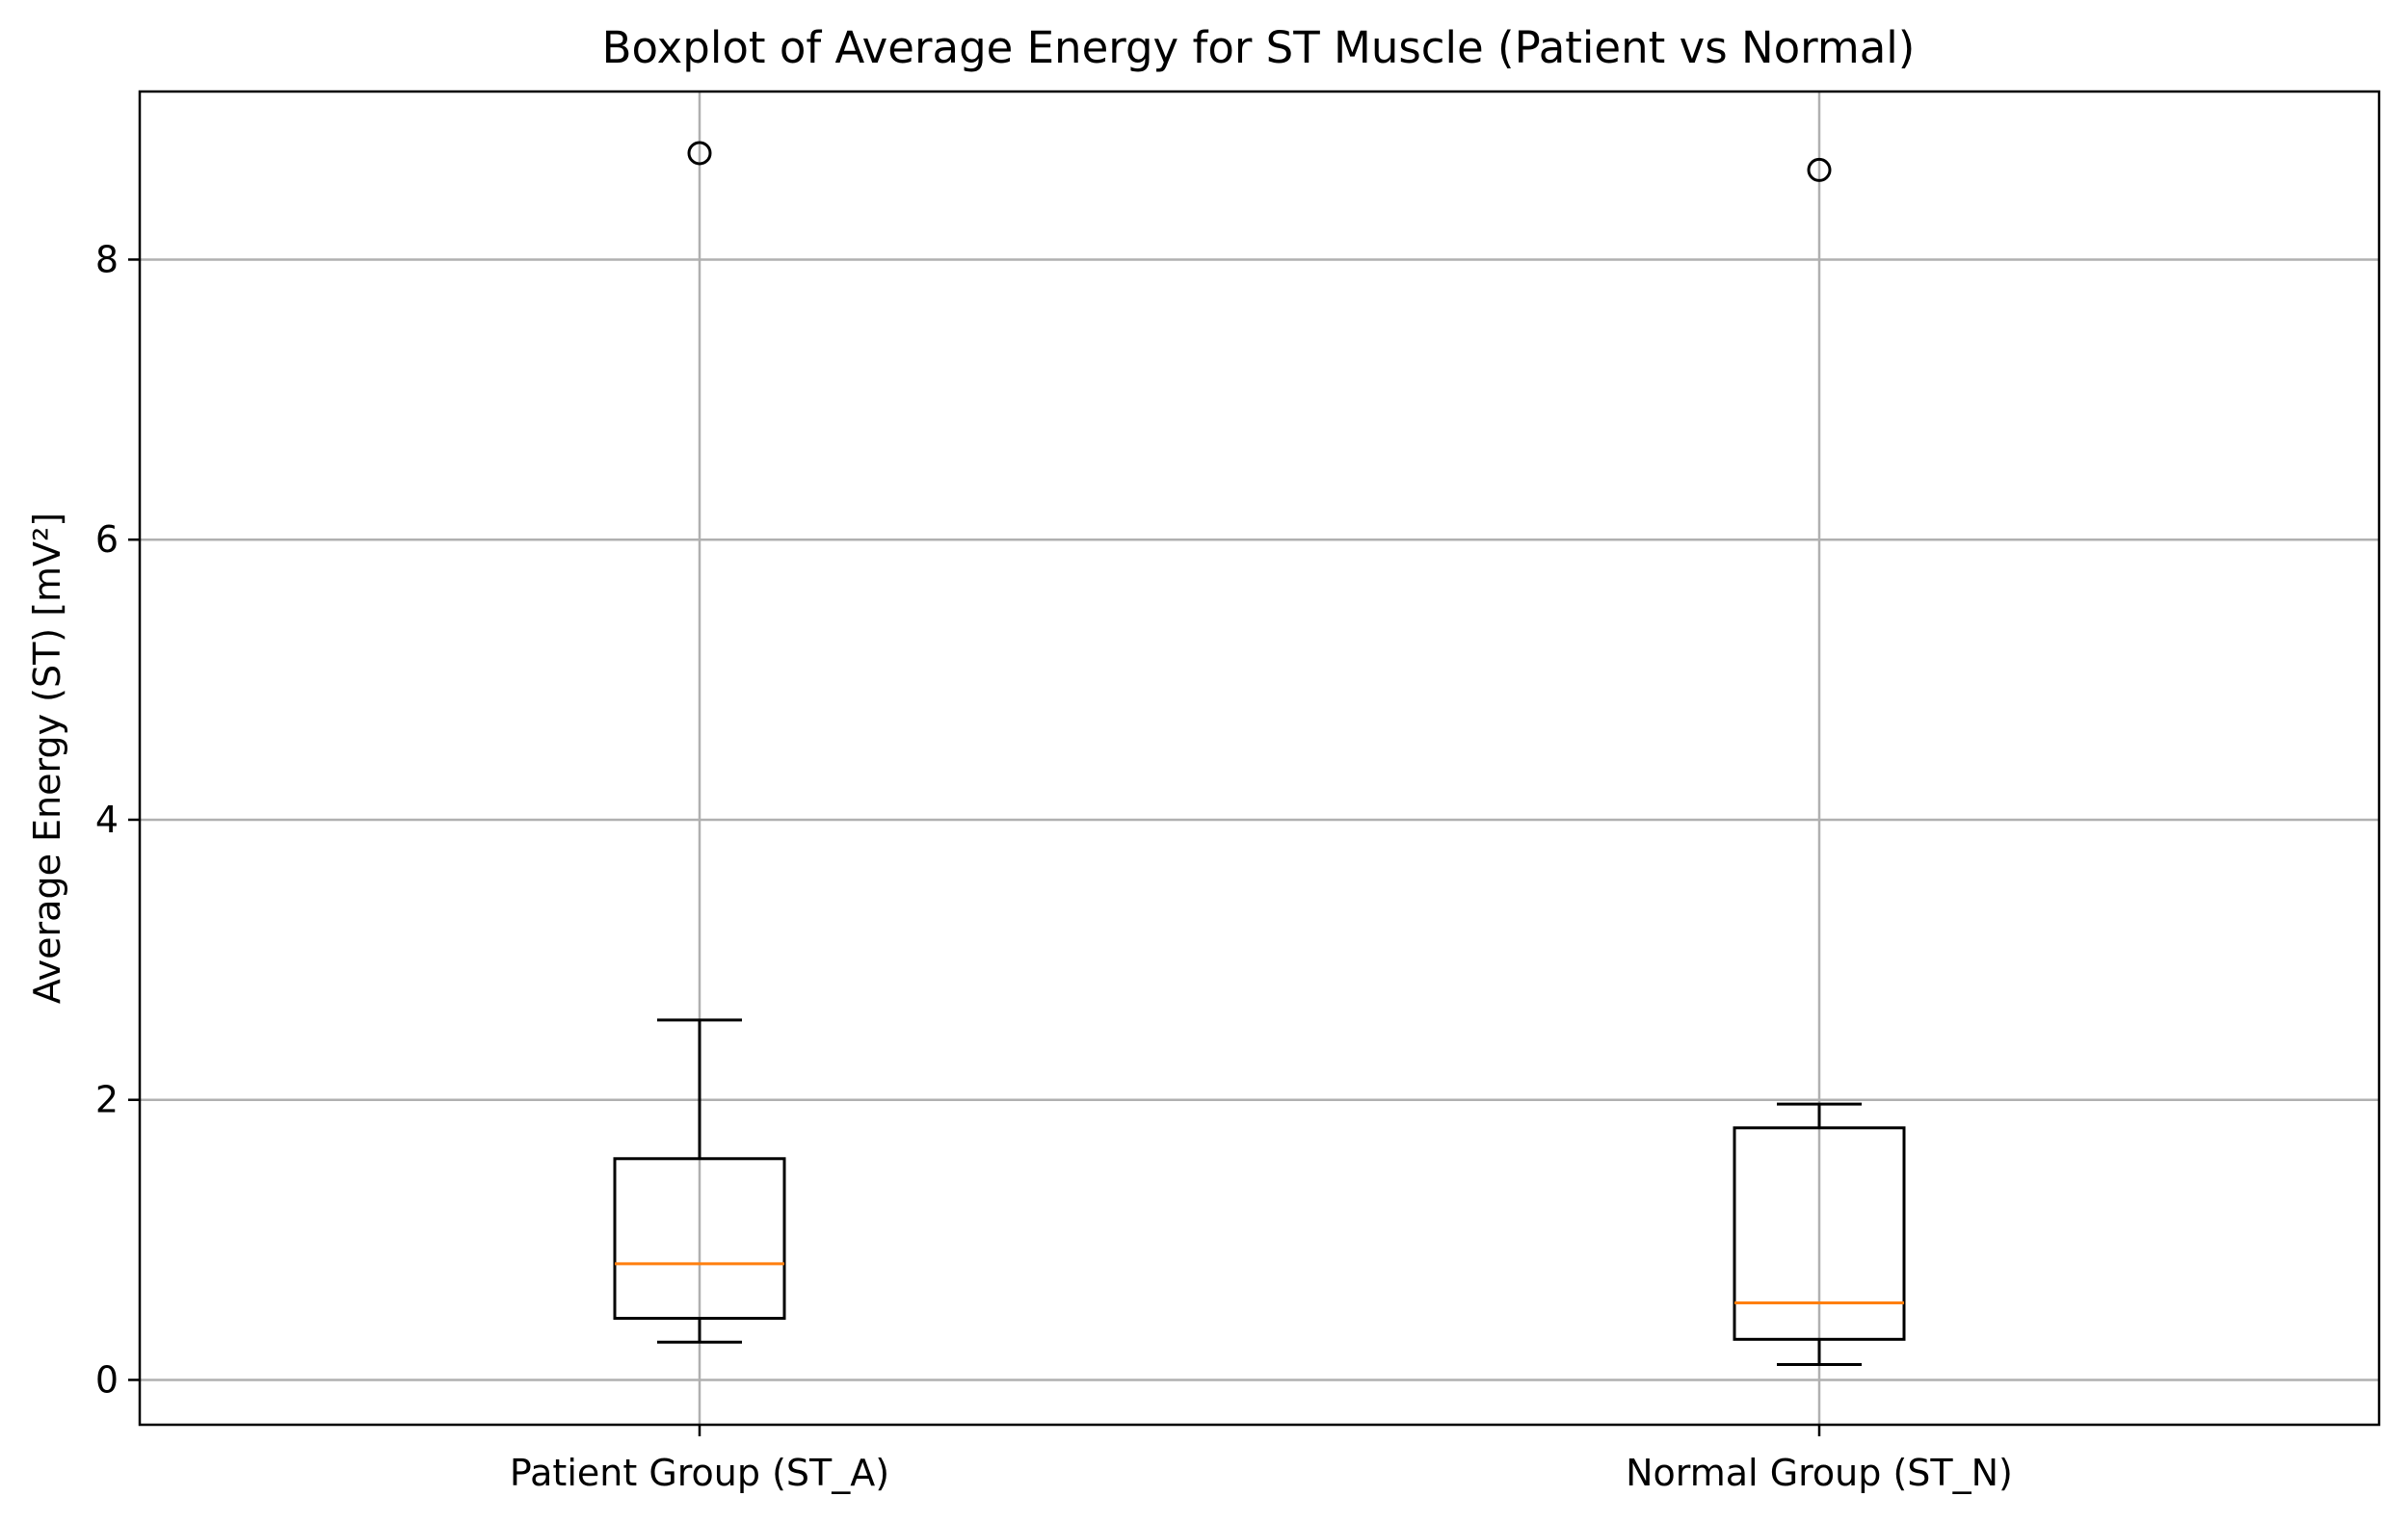 The width and height of the screenshot is (2408, 1523). What do you see at coordinates (47, 758) in the screenshot?
I see `y-axis-label: Average Energy (ST) [mV²]` at bounding box center [47, 758].